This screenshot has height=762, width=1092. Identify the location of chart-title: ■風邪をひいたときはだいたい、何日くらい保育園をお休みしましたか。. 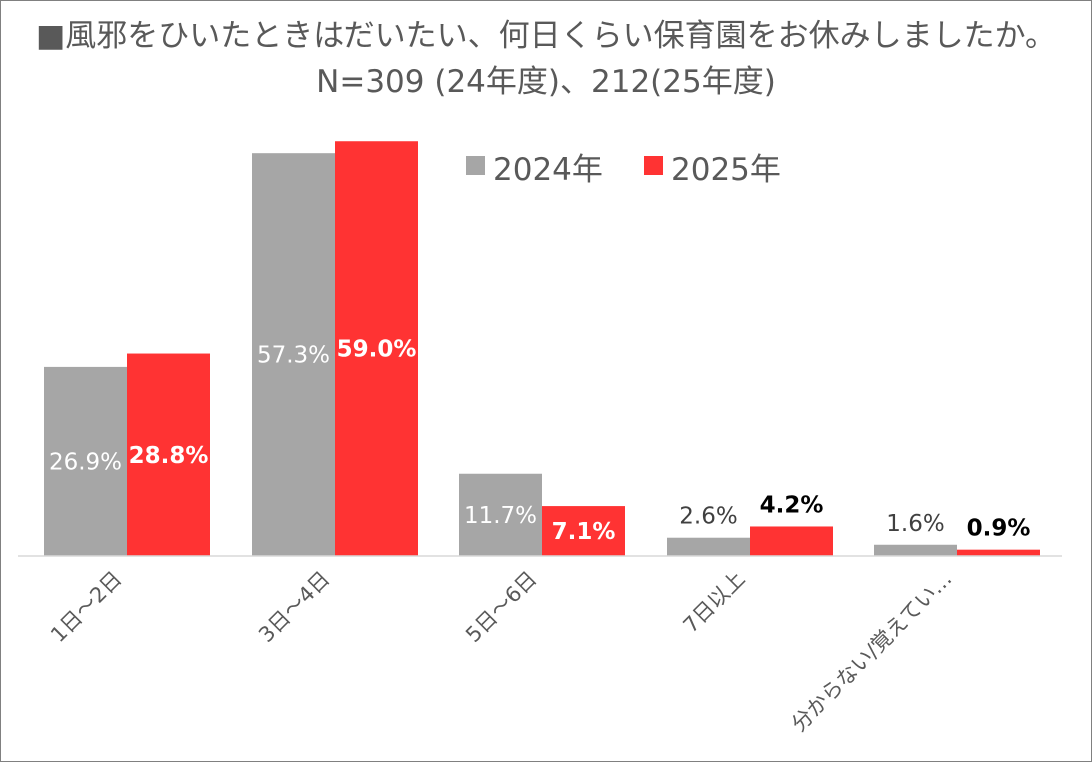
(546, 36).